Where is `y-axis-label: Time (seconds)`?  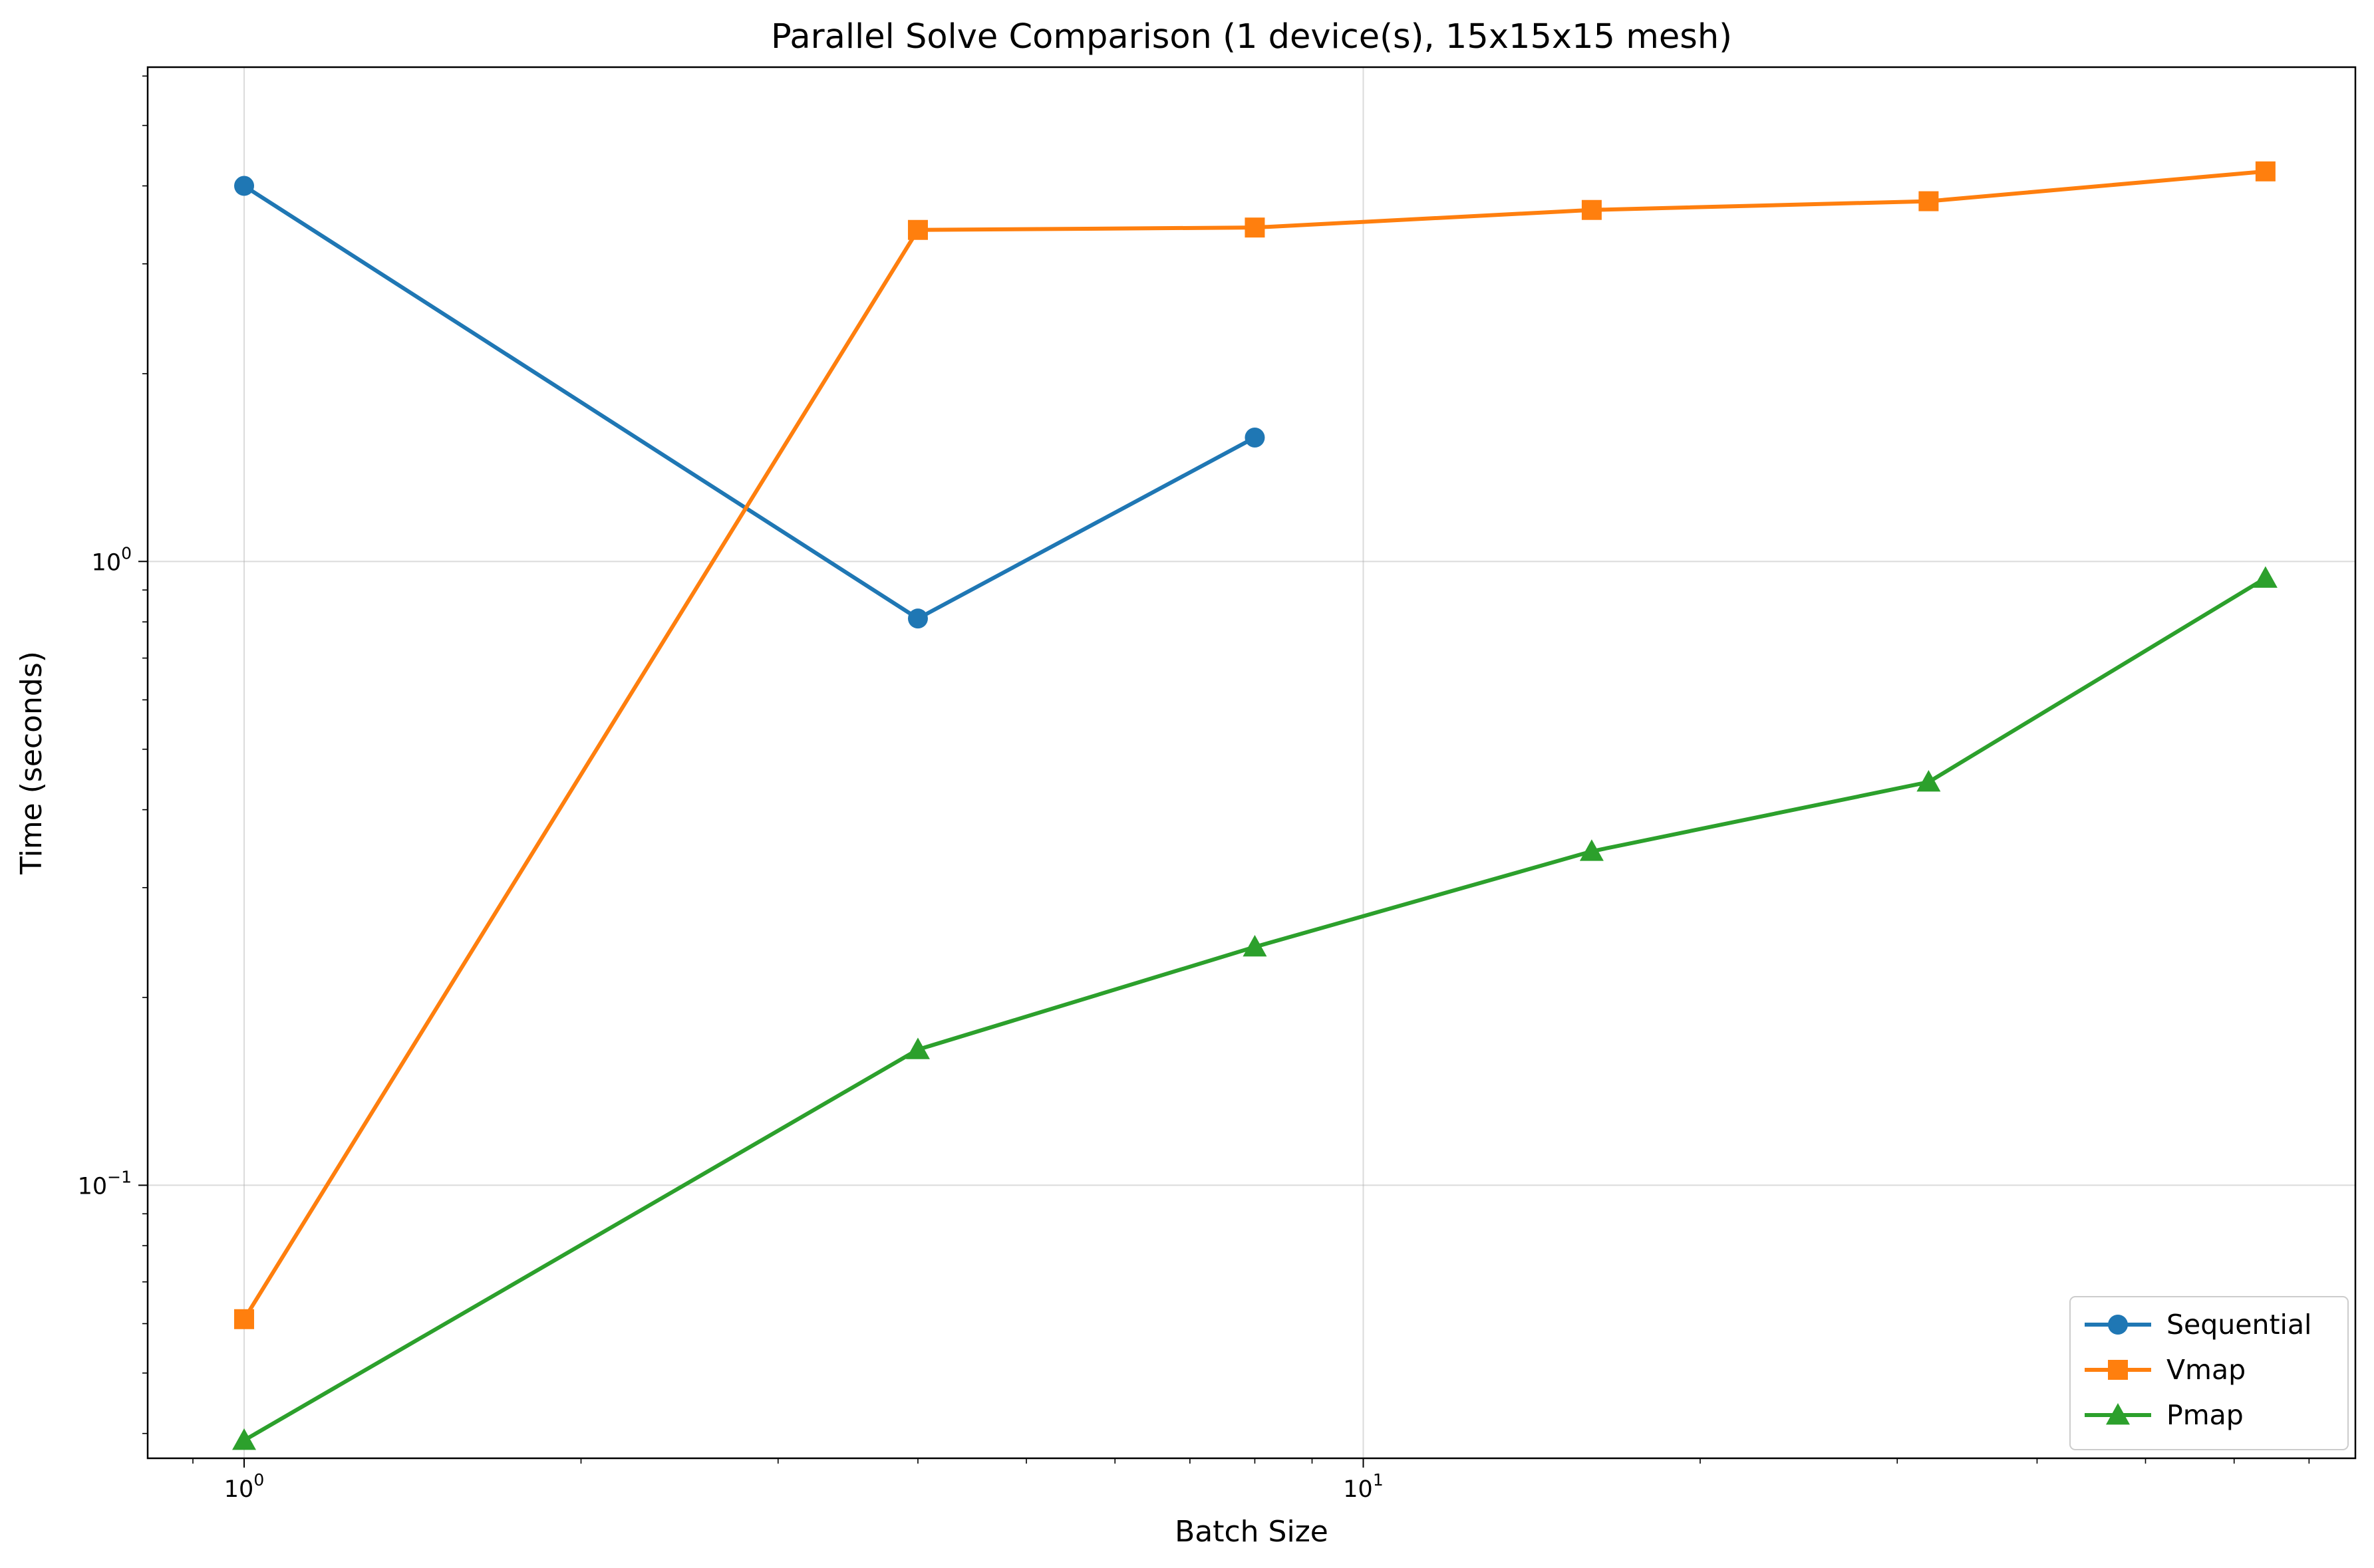 y-axis-label: Time (seconds) is located at coordinates (32, 763).